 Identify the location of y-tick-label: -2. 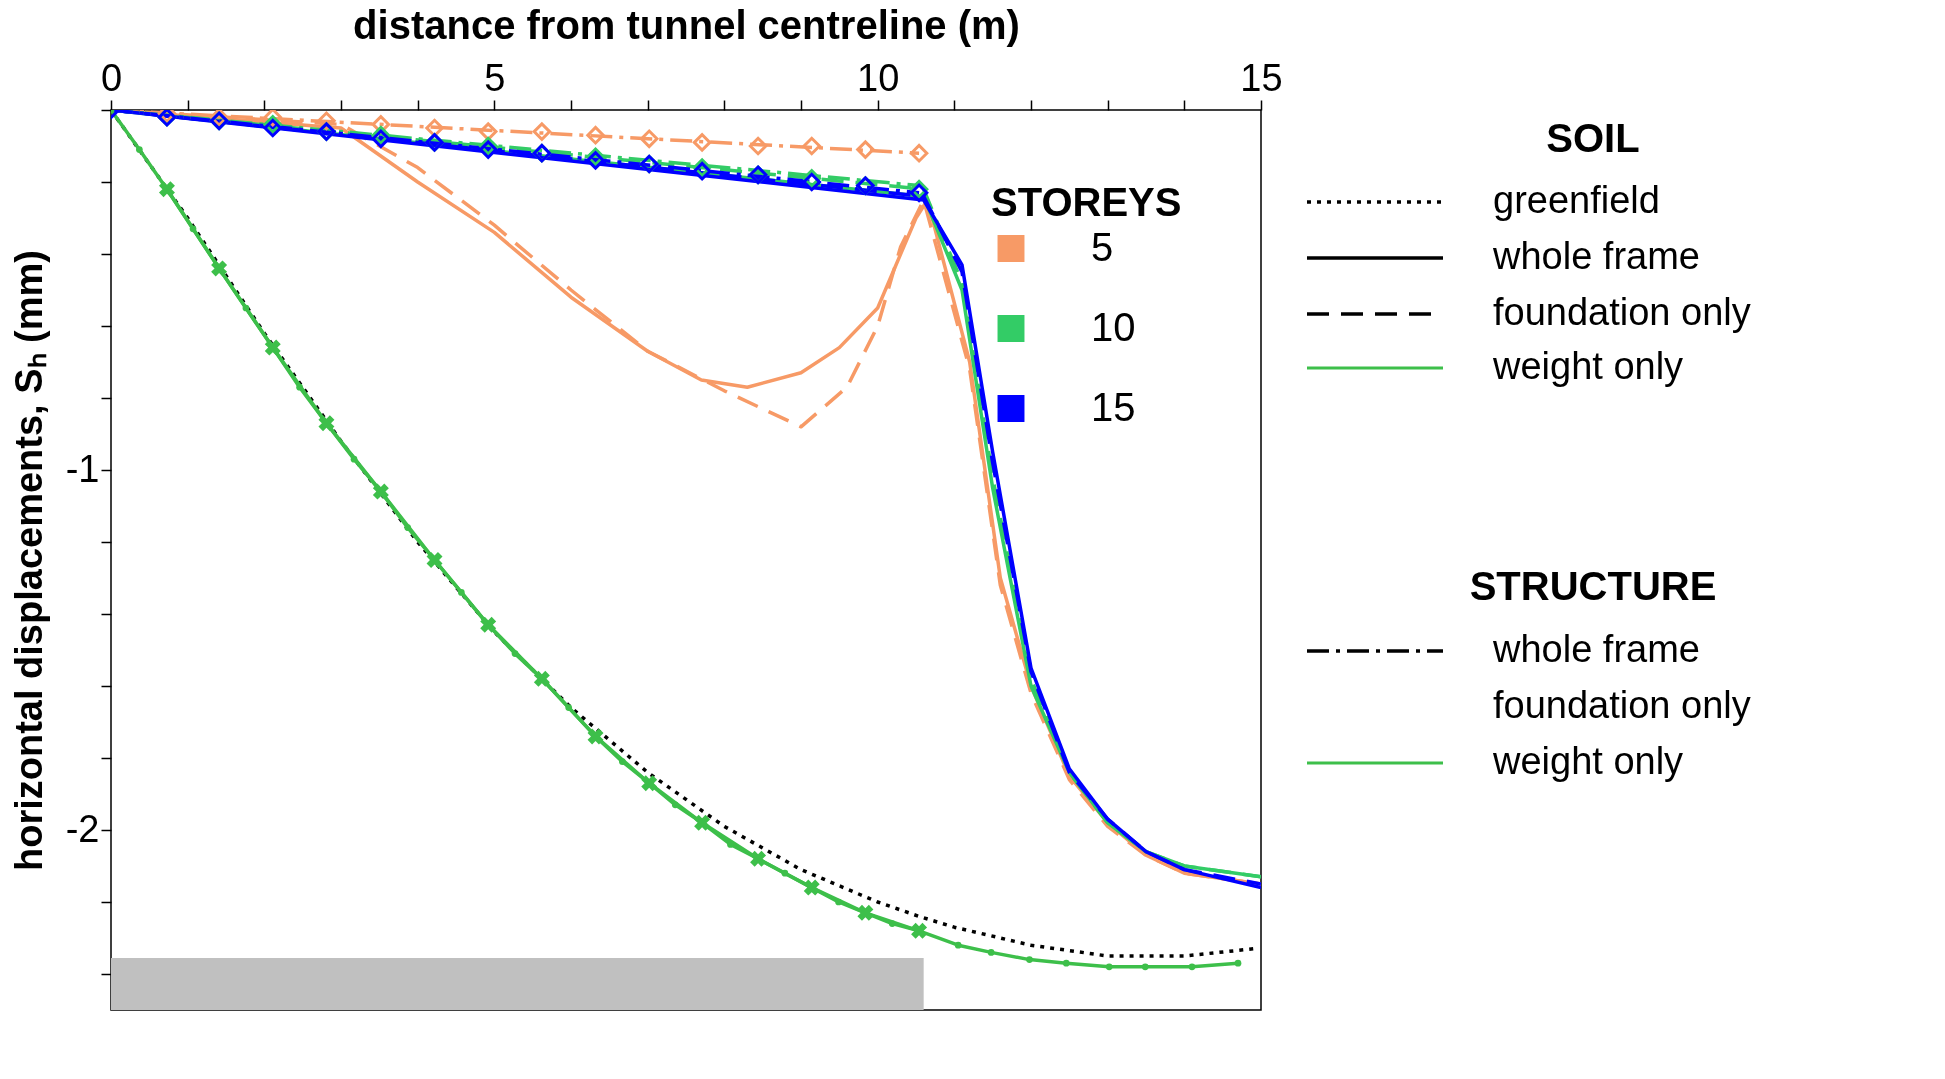
(82, 828).